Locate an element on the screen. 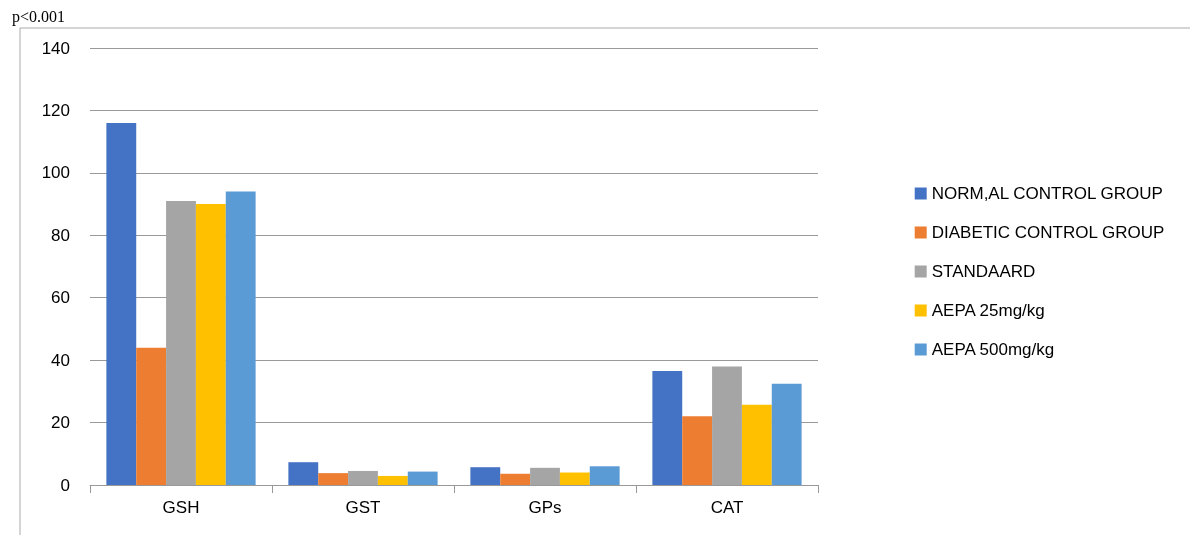 This screenshot has width=1198, height=543. legend-label: DIABETIC CONTROL GROUP is located at coordinates (1048, 232).